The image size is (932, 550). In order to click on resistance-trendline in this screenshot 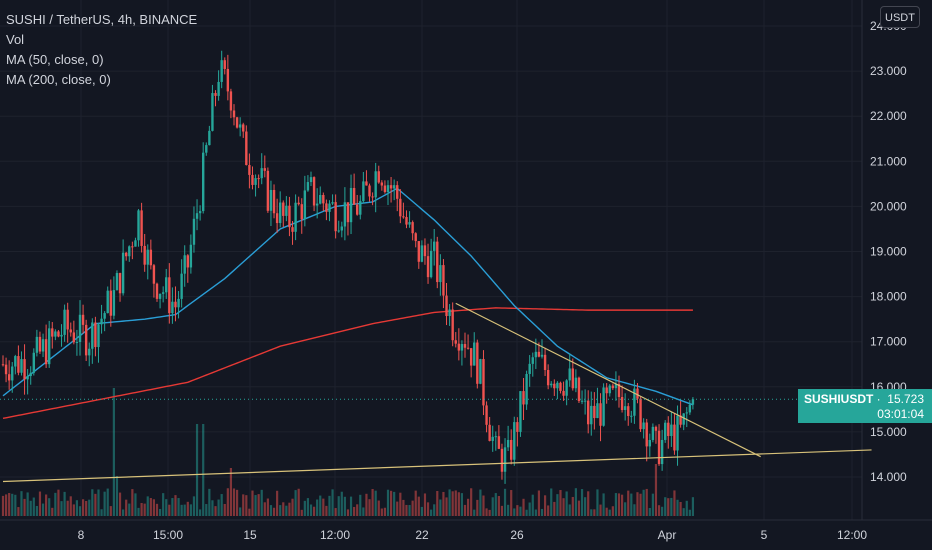, I will do `click(608, 380)`.